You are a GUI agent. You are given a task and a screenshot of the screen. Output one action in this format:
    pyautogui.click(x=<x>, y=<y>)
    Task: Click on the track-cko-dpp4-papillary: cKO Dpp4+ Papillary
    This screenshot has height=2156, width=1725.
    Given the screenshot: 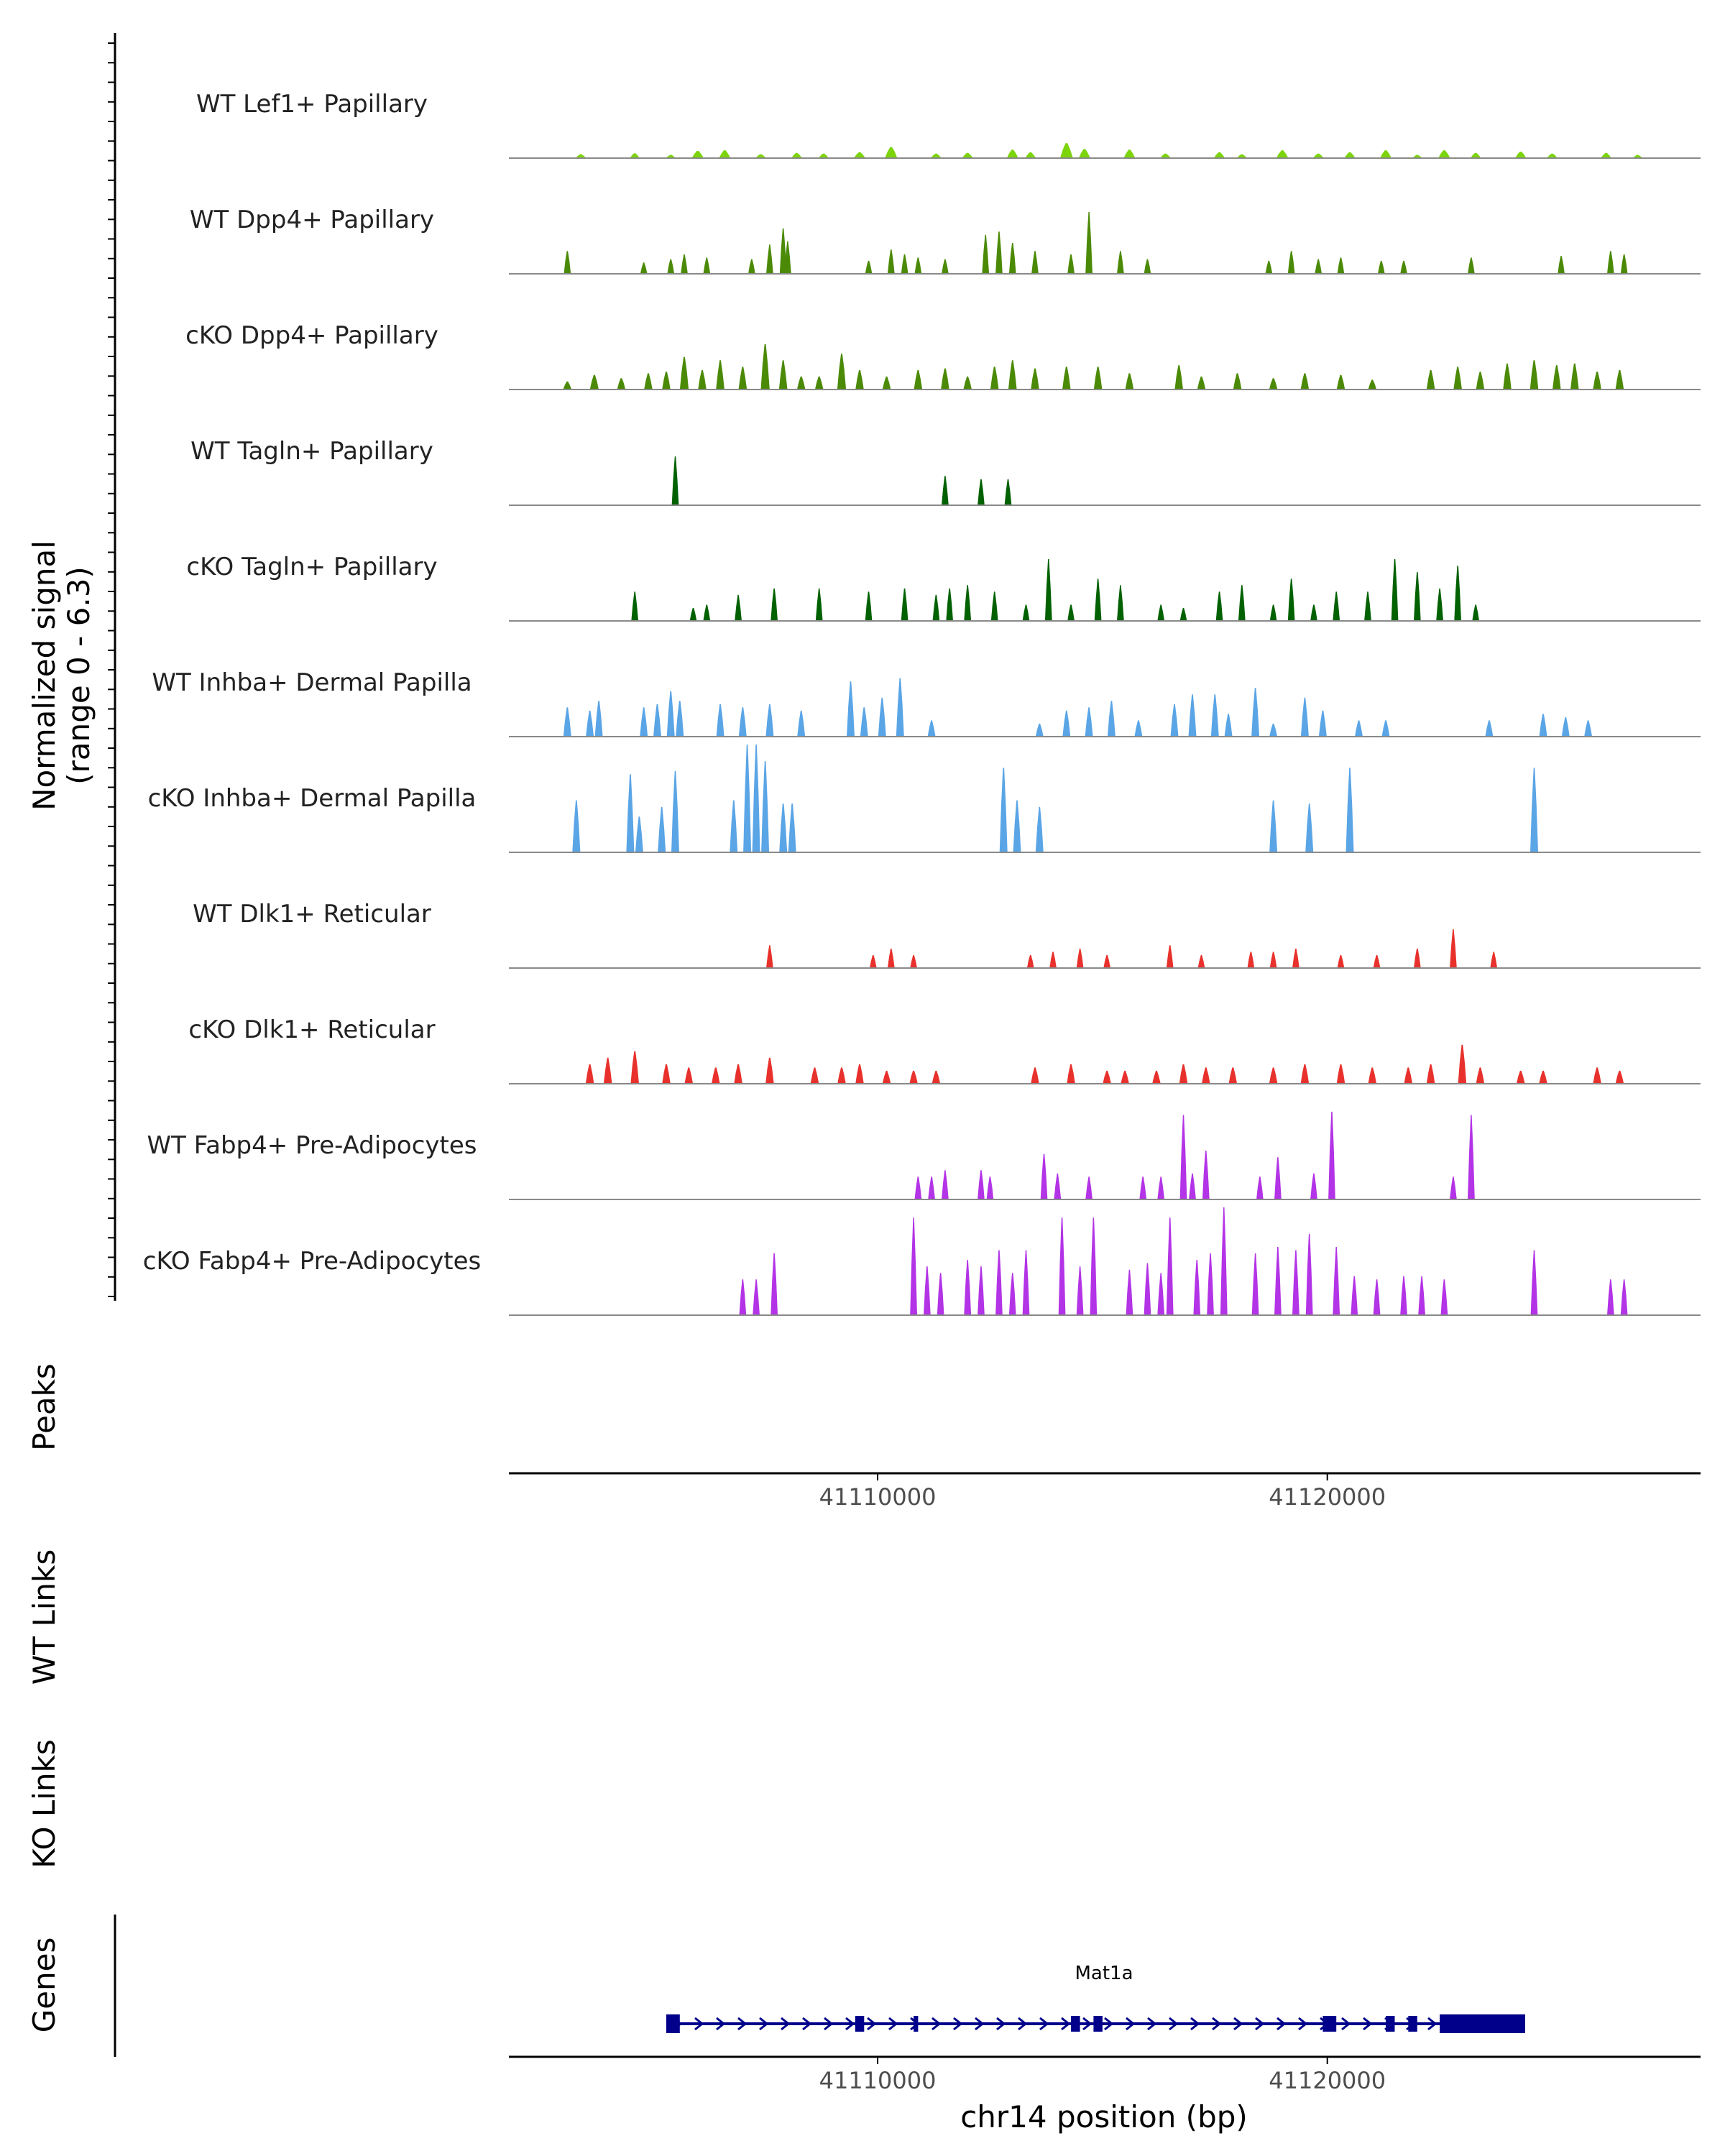 What is the action you would take?
    pyautogui.click(x=943, y=356)
    